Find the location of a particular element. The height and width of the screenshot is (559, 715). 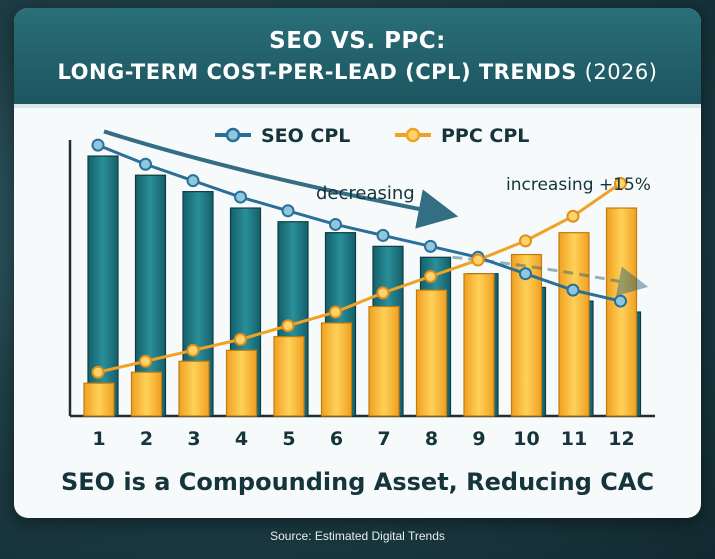

x-tick-label: 9 is located at coordinates (478, 439).